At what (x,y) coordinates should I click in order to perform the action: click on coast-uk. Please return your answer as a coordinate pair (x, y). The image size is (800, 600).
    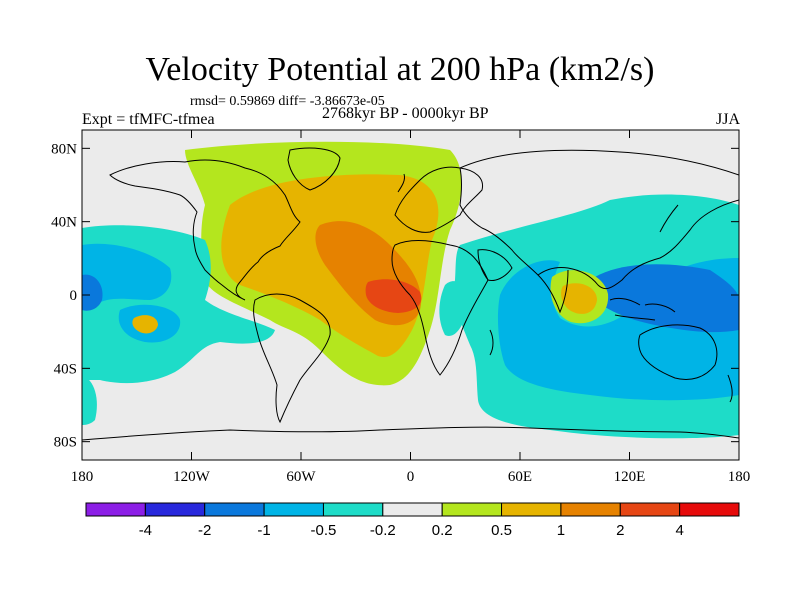
    Looking at the image, I should click on (401, 183).